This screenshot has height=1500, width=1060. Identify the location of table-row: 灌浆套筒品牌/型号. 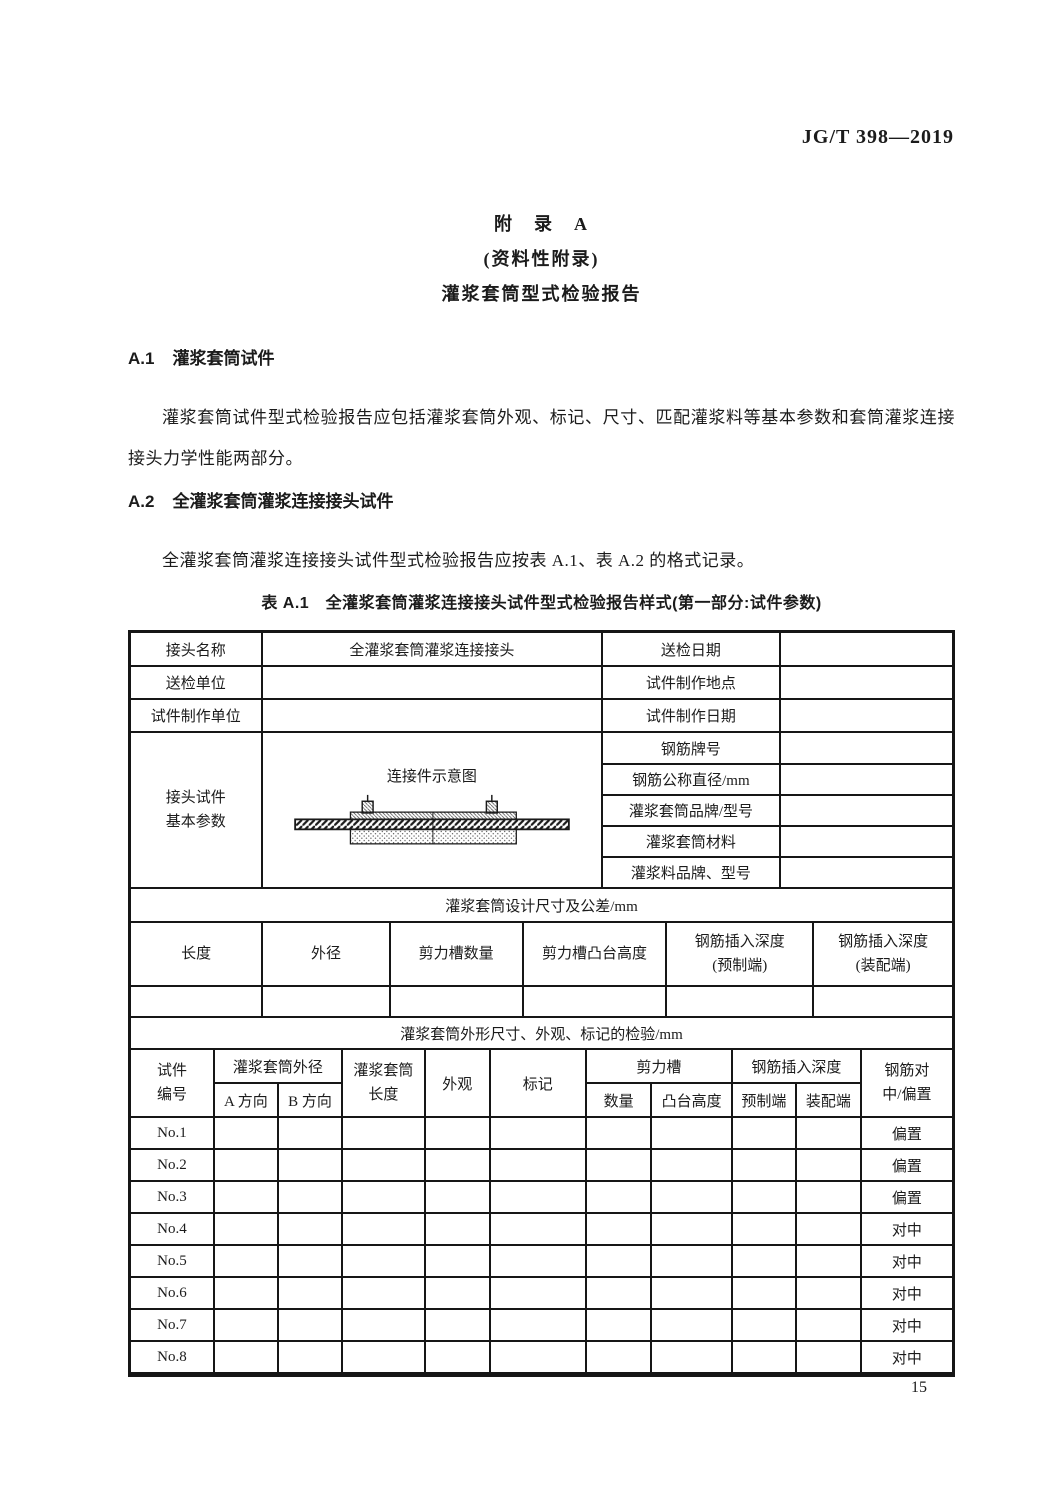
(541, 811).